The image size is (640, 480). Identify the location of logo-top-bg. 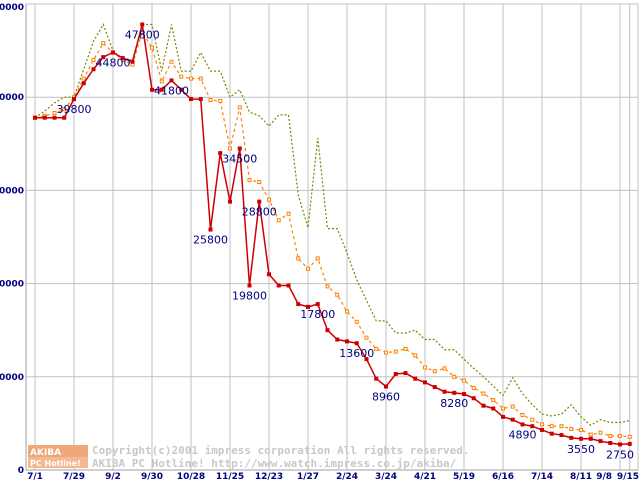
(58, 451).